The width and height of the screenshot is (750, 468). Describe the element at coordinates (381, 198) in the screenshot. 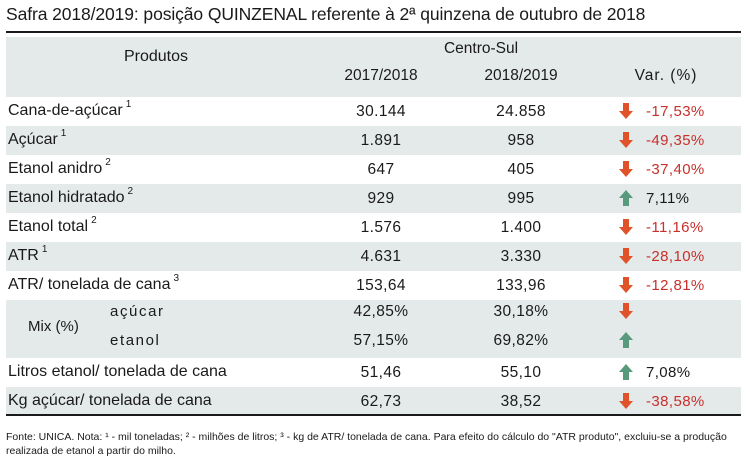

I see `value-2017: 929` at that location.